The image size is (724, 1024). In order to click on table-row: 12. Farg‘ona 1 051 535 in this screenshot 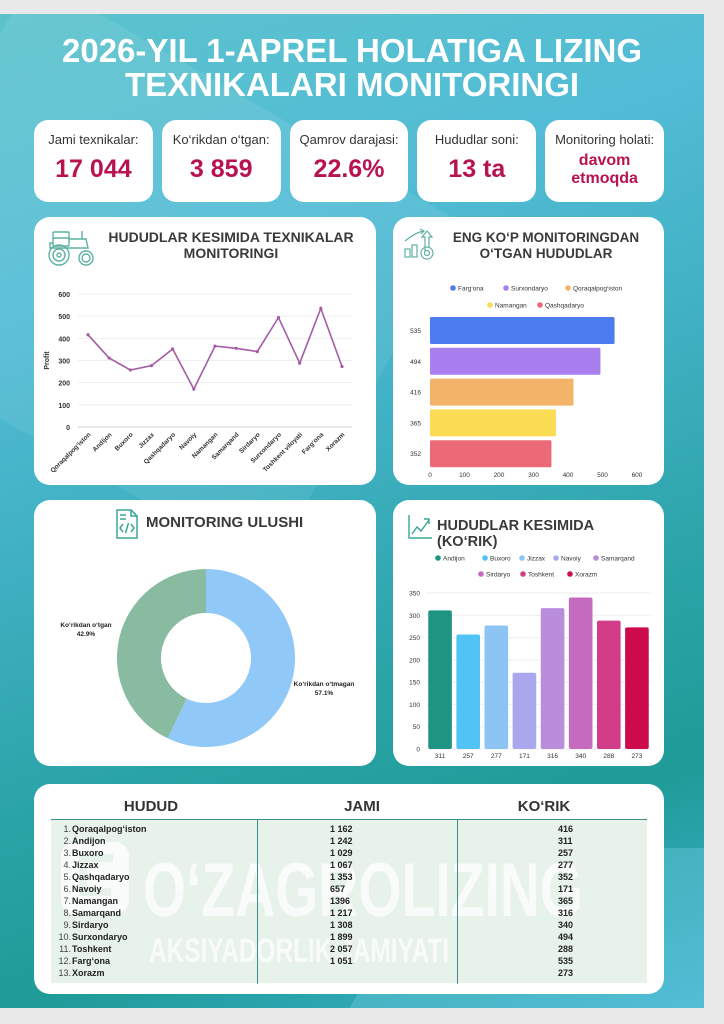, I will do `click(349, 961)`.